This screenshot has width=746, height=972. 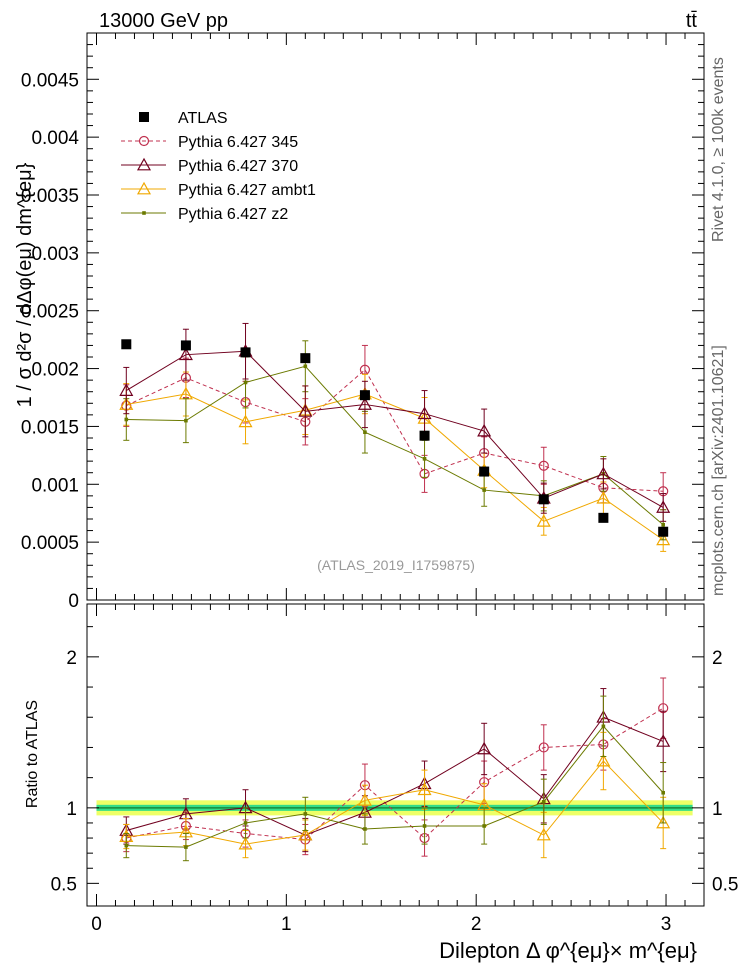 I want to click on y-tick-label: 0.002, so click(x=55, y=370).